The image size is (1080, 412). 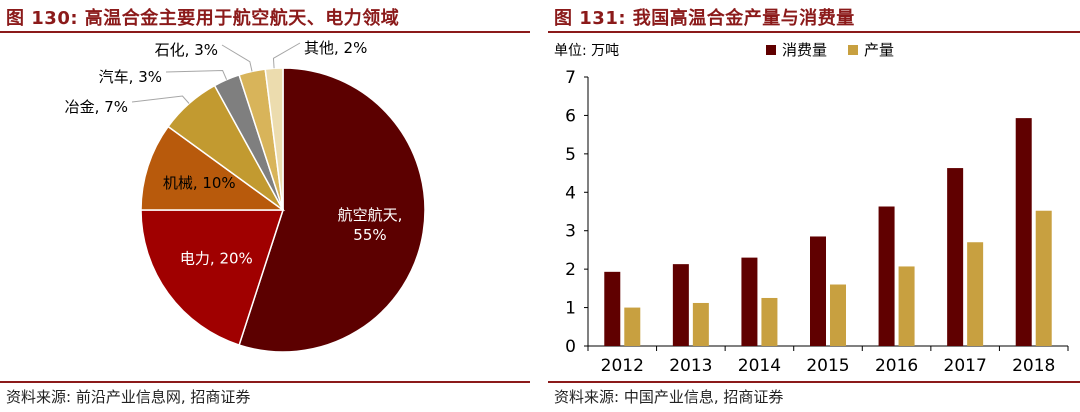 What do you see at coordinates (1033, 366) in the screenshot?
I see `x-tick-label: 2018` at bounding box center [1033, 366].